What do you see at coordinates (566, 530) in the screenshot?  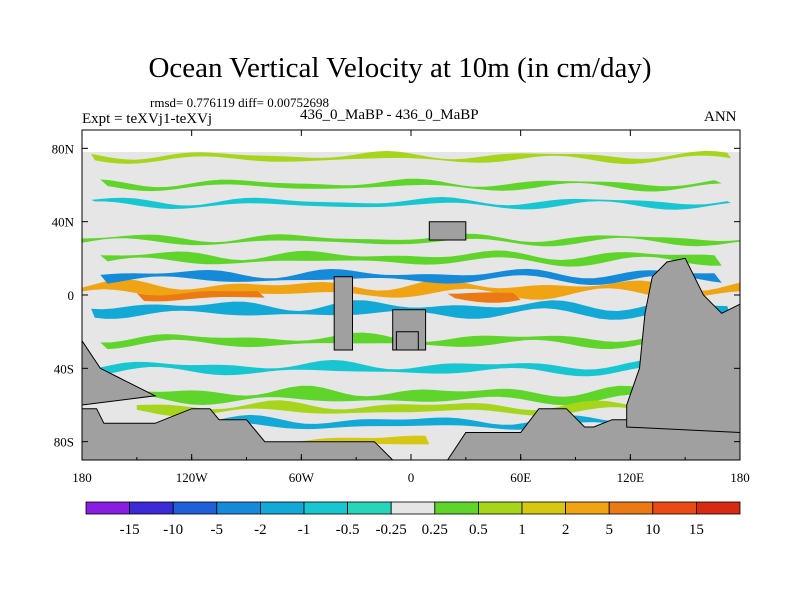 I see `colorbar-label: 2` at bounding box center [566, 530].